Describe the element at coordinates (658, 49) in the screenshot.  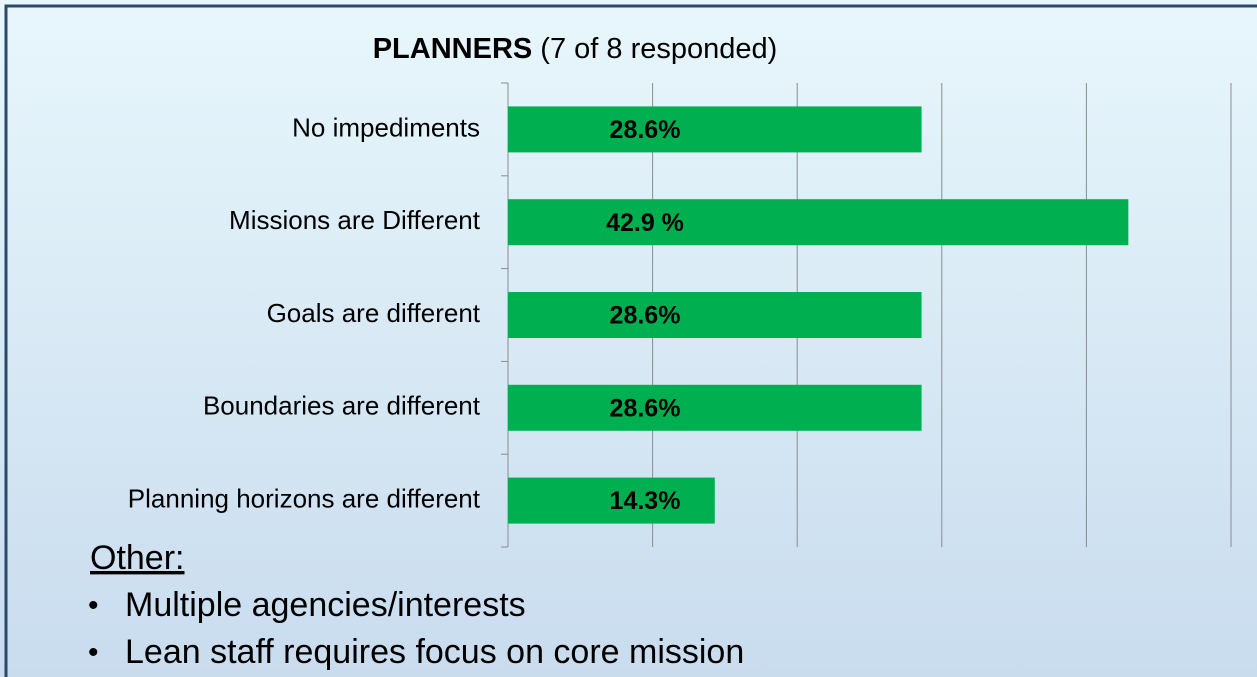
I see `subtitle: (7 of 8 responded)` at that location.